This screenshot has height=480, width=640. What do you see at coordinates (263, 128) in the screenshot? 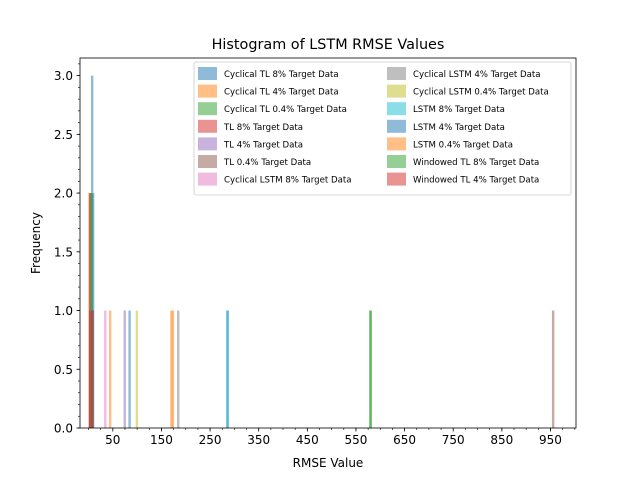
I see `legend-label: TL 8% Target Data` at bounding box center [263, 128].